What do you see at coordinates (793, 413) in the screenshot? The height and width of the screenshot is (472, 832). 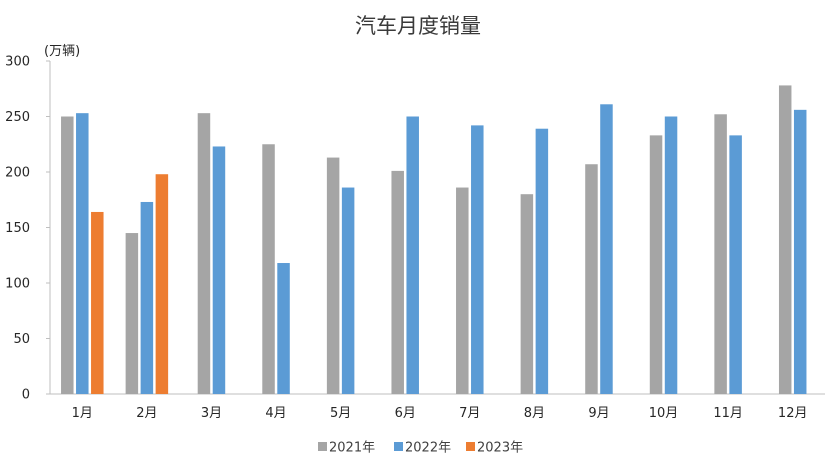 I see `x-tick-label: 12月` at bounding box center [793, 413].